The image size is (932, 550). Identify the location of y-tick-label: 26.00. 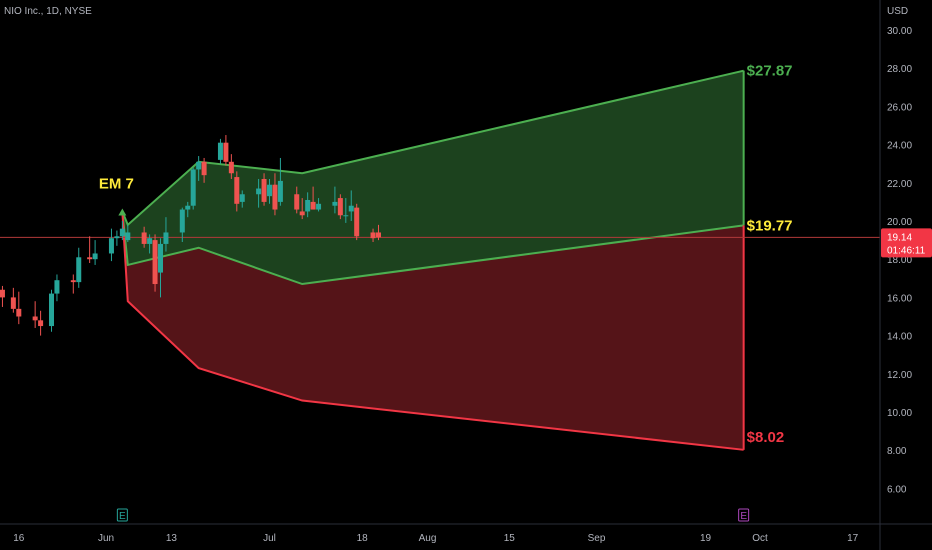
(899, 107).